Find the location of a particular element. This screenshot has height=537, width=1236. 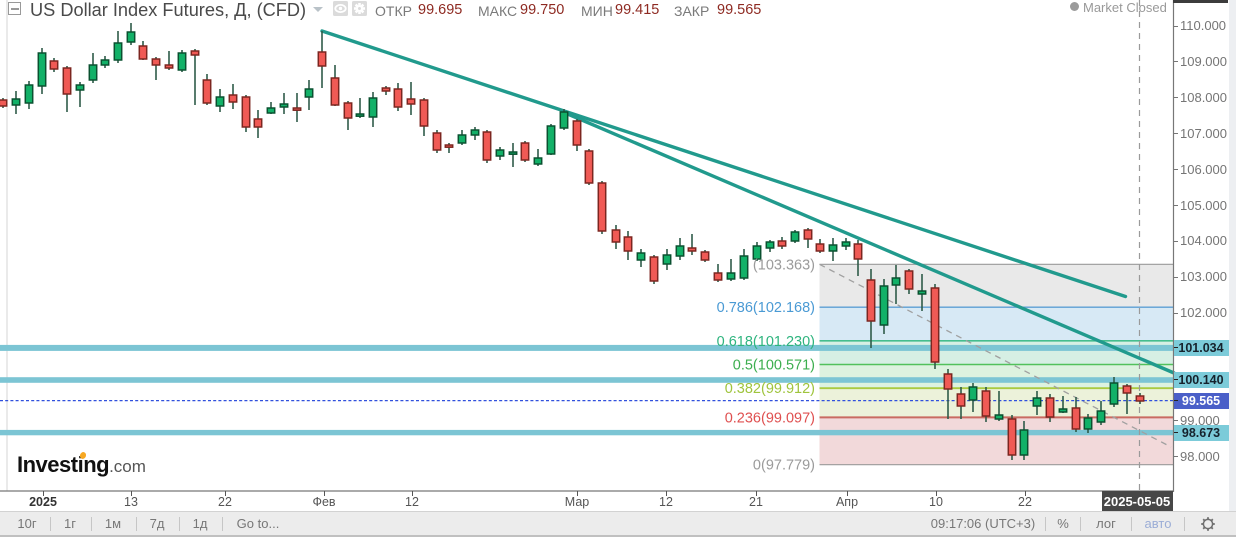

svg-text: 0.786(102.168) is located at coordinates (766, 308).